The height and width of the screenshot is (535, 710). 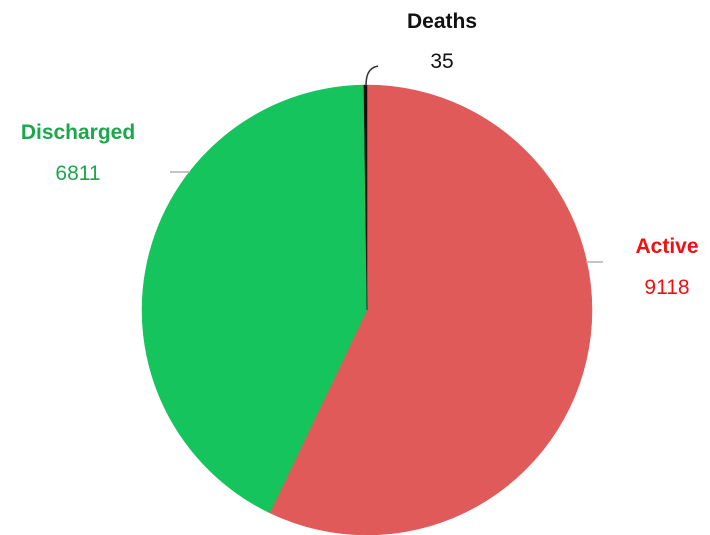 I want to click on label-deaths-name: Deaths, so click(x=442, y=21).